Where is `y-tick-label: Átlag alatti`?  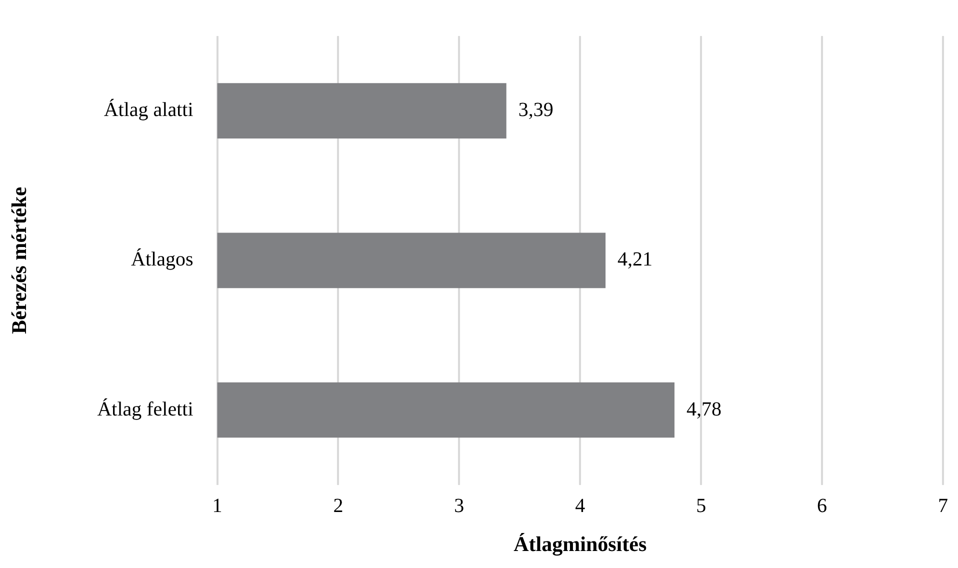
y-tick-label: Átlag alatti is located at coordinates (149, 110).